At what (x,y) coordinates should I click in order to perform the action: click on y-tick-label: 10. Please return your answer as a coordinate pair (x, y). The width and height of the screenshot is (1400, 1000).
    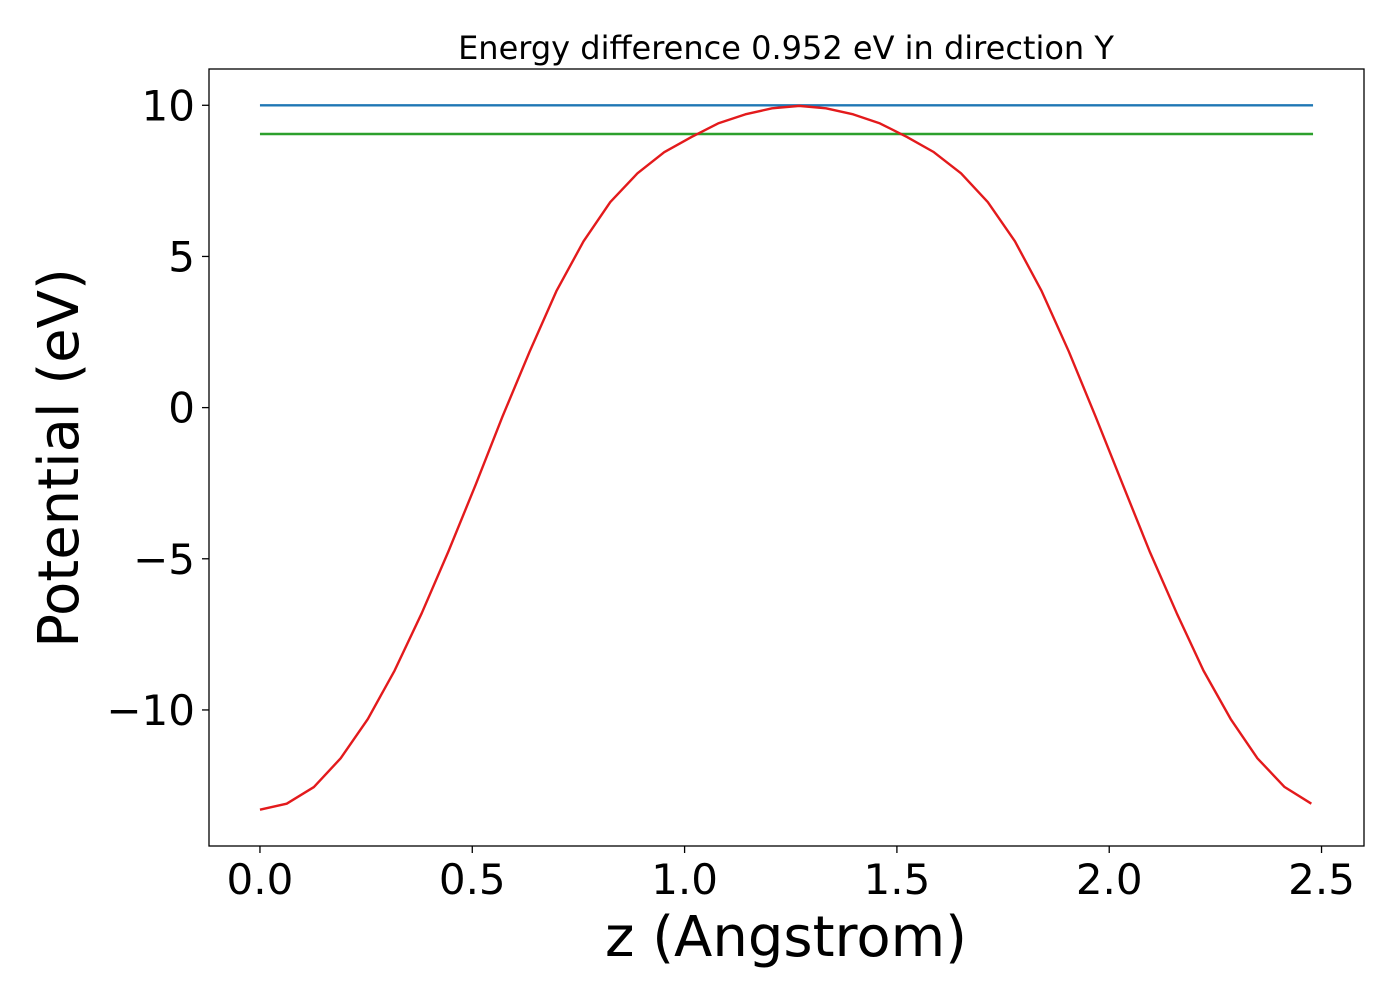
    Looking at the image, I should click on (168, 105).